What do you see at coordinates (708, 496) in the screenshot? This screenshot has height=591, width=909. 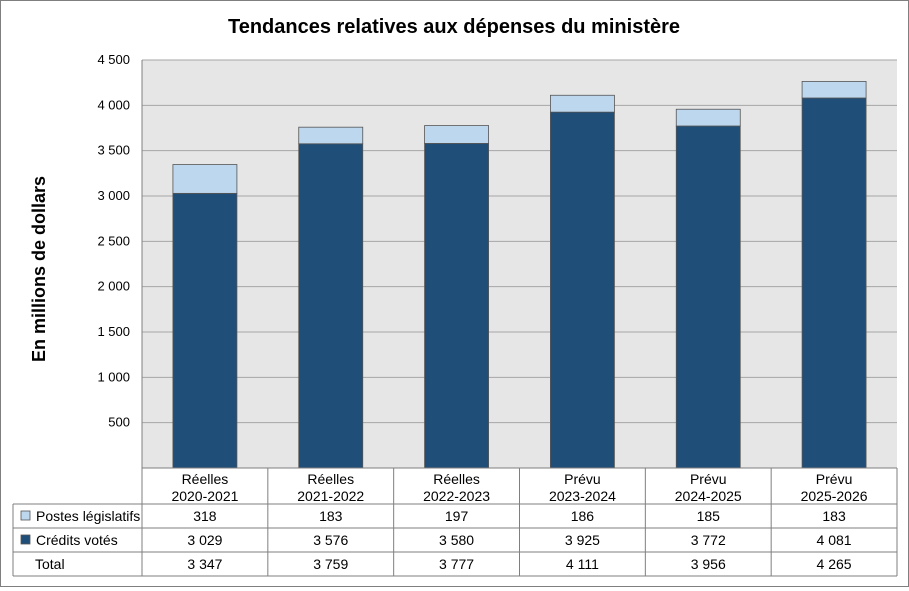 I see `x-category-label: 2024-2025` at bounding box center [708, 496].